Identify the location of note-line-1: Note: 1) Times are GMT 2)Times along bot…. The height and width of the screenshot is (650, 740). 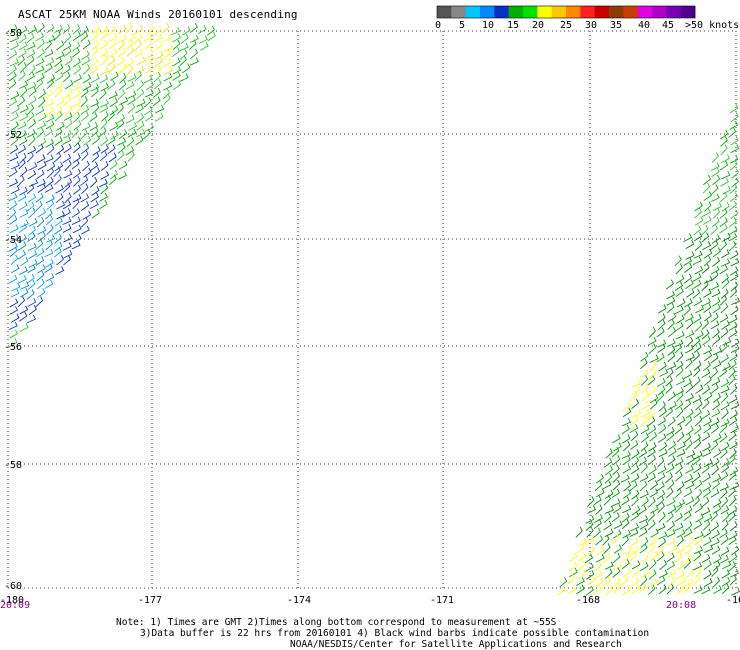
(336, 622).